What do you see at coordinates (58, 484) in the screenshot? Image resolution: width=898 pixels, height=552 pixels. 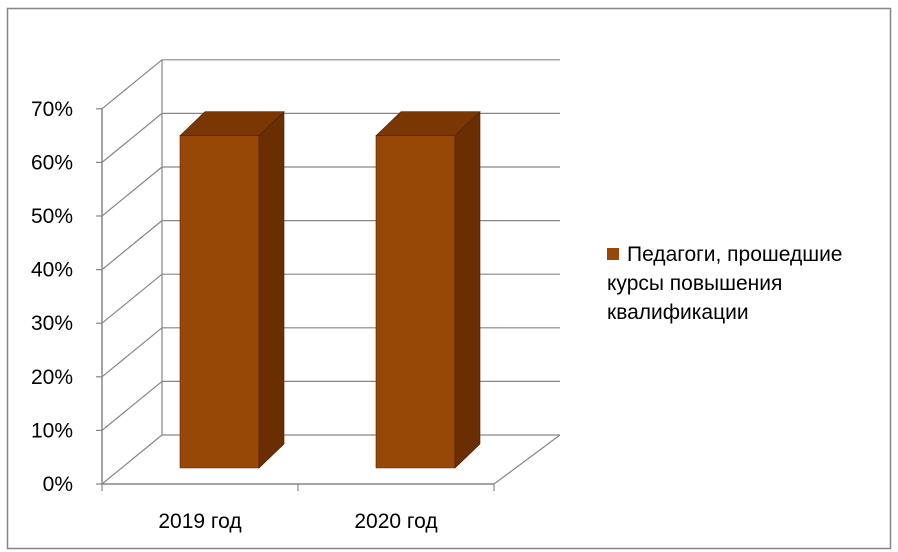 I see `y-tick-label: 0%` at bounding box center [58, 484].